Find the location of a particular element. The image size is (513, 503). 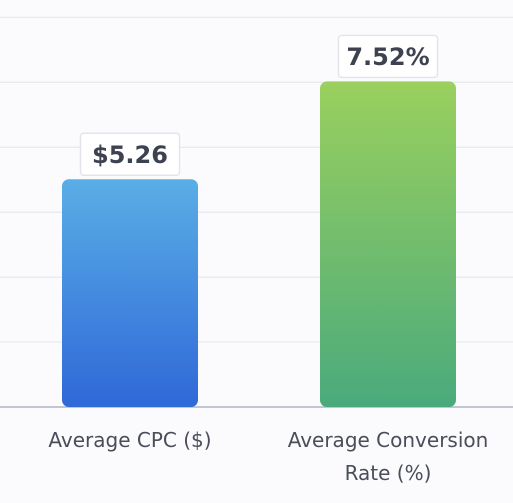

category-label-1-line-1: Rate (%) is located at coordinates (388, 473).